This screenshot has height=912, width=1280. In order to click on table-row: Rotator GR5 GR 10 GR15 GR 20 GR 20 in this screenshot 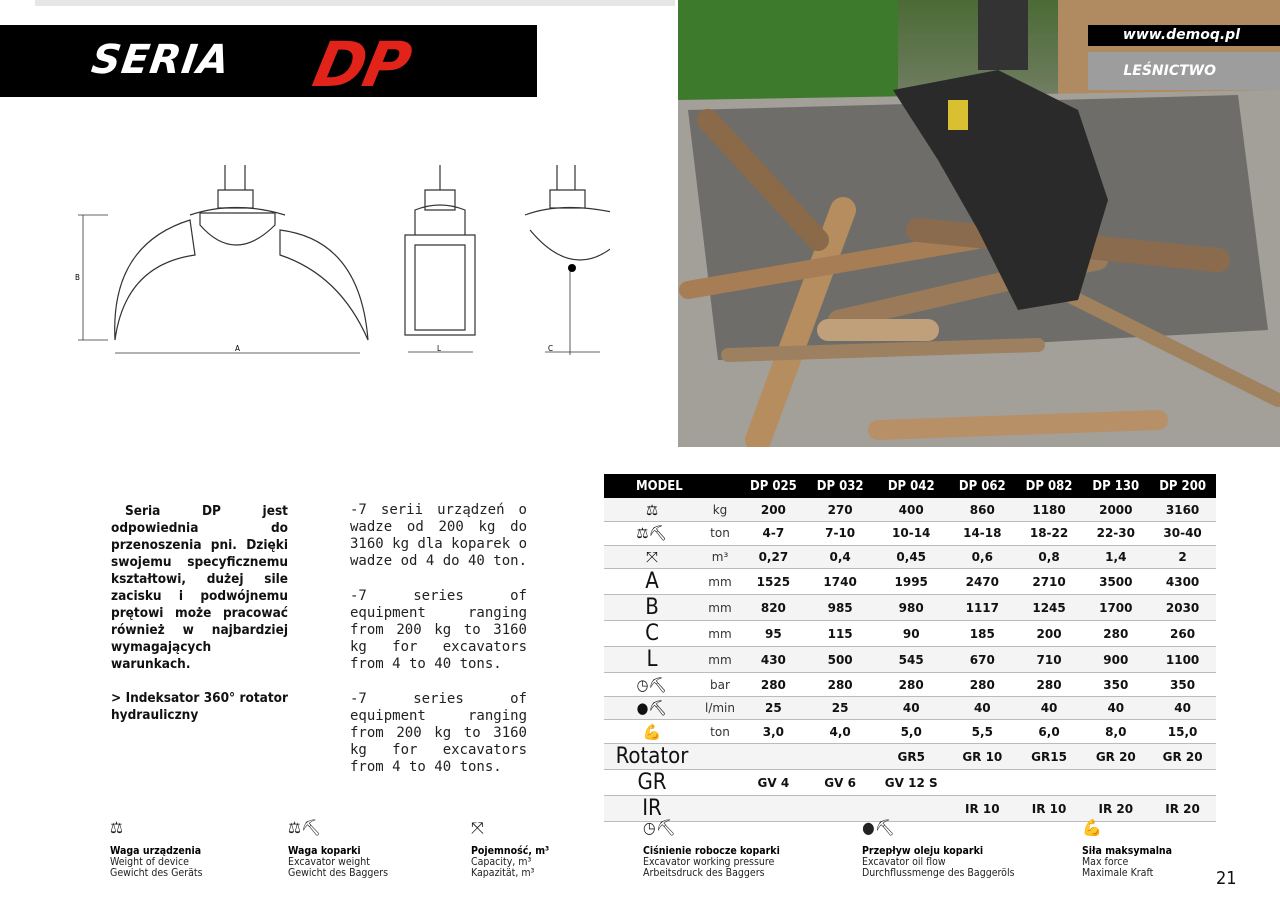, I will do `click(910, 757)`.